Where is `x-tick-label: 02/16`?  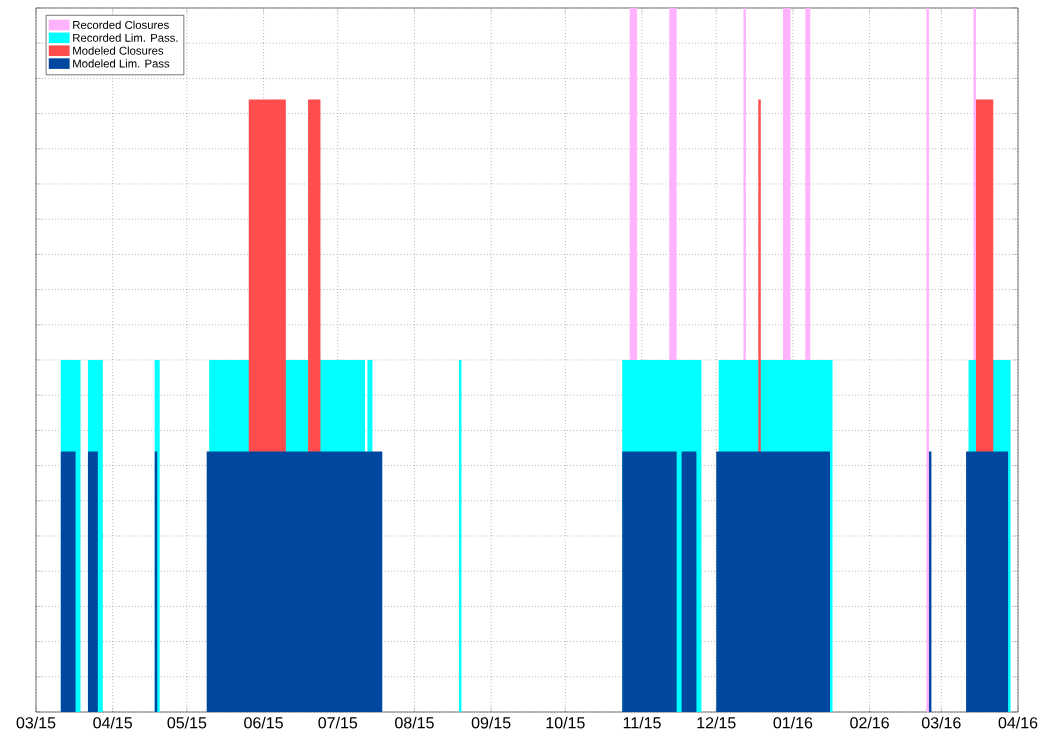
x-tick-label: 02/16 is located at coordinates (869, 722).